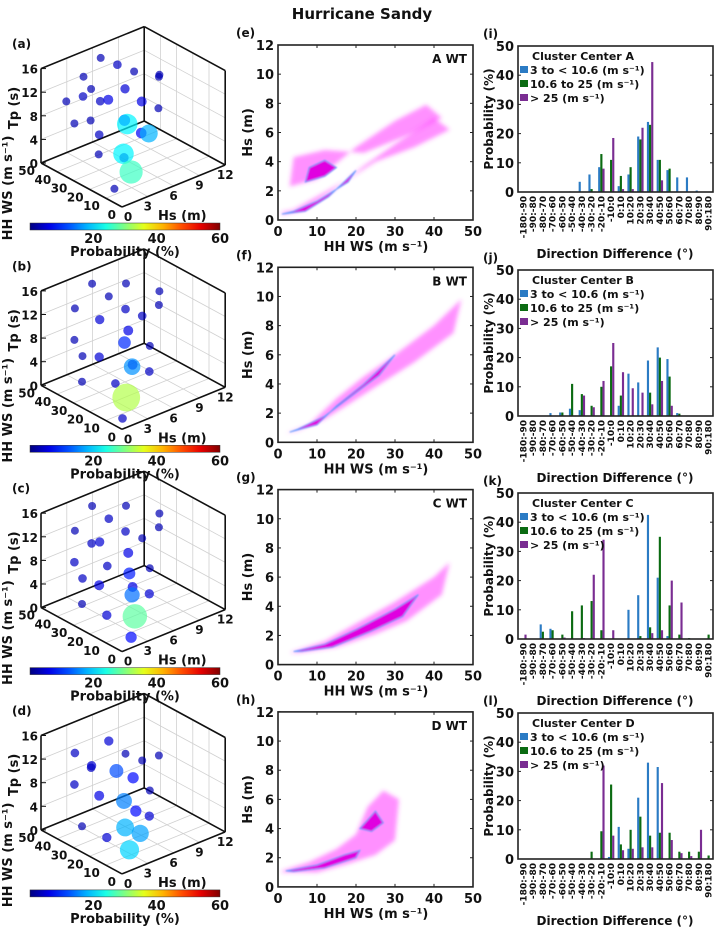 The width and height of the screenshot is (724, 931). What do you see at coordinates (26, 616) in the screenshot?
I see `ws-tick-label: 50` at bounding box center [26, 616].